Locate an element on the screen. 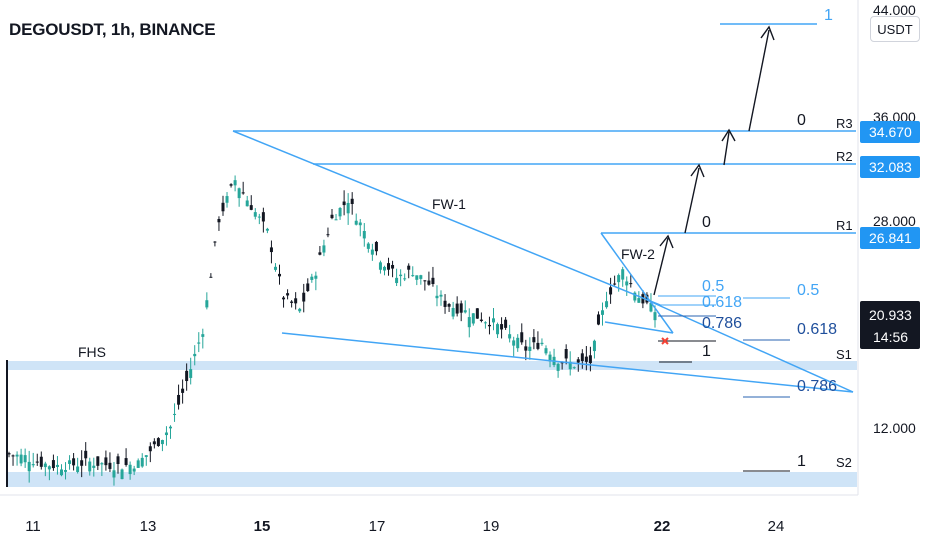 The width and height of the screenshot is (932, 550). x-tick-24: 24 is located at coordinates (776, 526).